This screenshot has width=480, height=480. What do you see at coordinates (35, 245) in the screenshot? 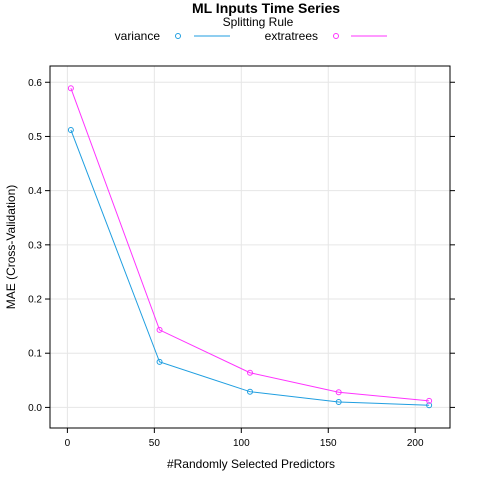
I see `y-tick-label: 0.3` at bounding box center [35, 245].